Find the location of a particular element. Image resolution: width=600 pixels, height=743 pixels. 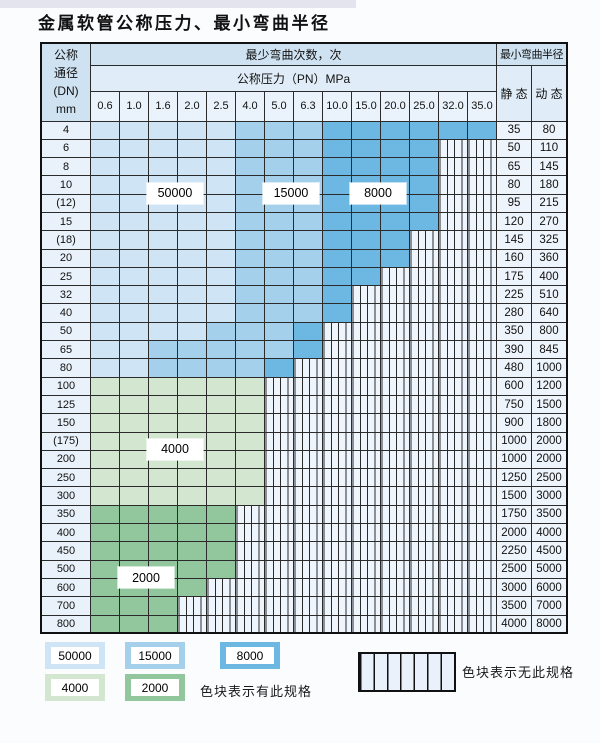

table-row: 500 2500 5000 is located at coordinates (304, 569).